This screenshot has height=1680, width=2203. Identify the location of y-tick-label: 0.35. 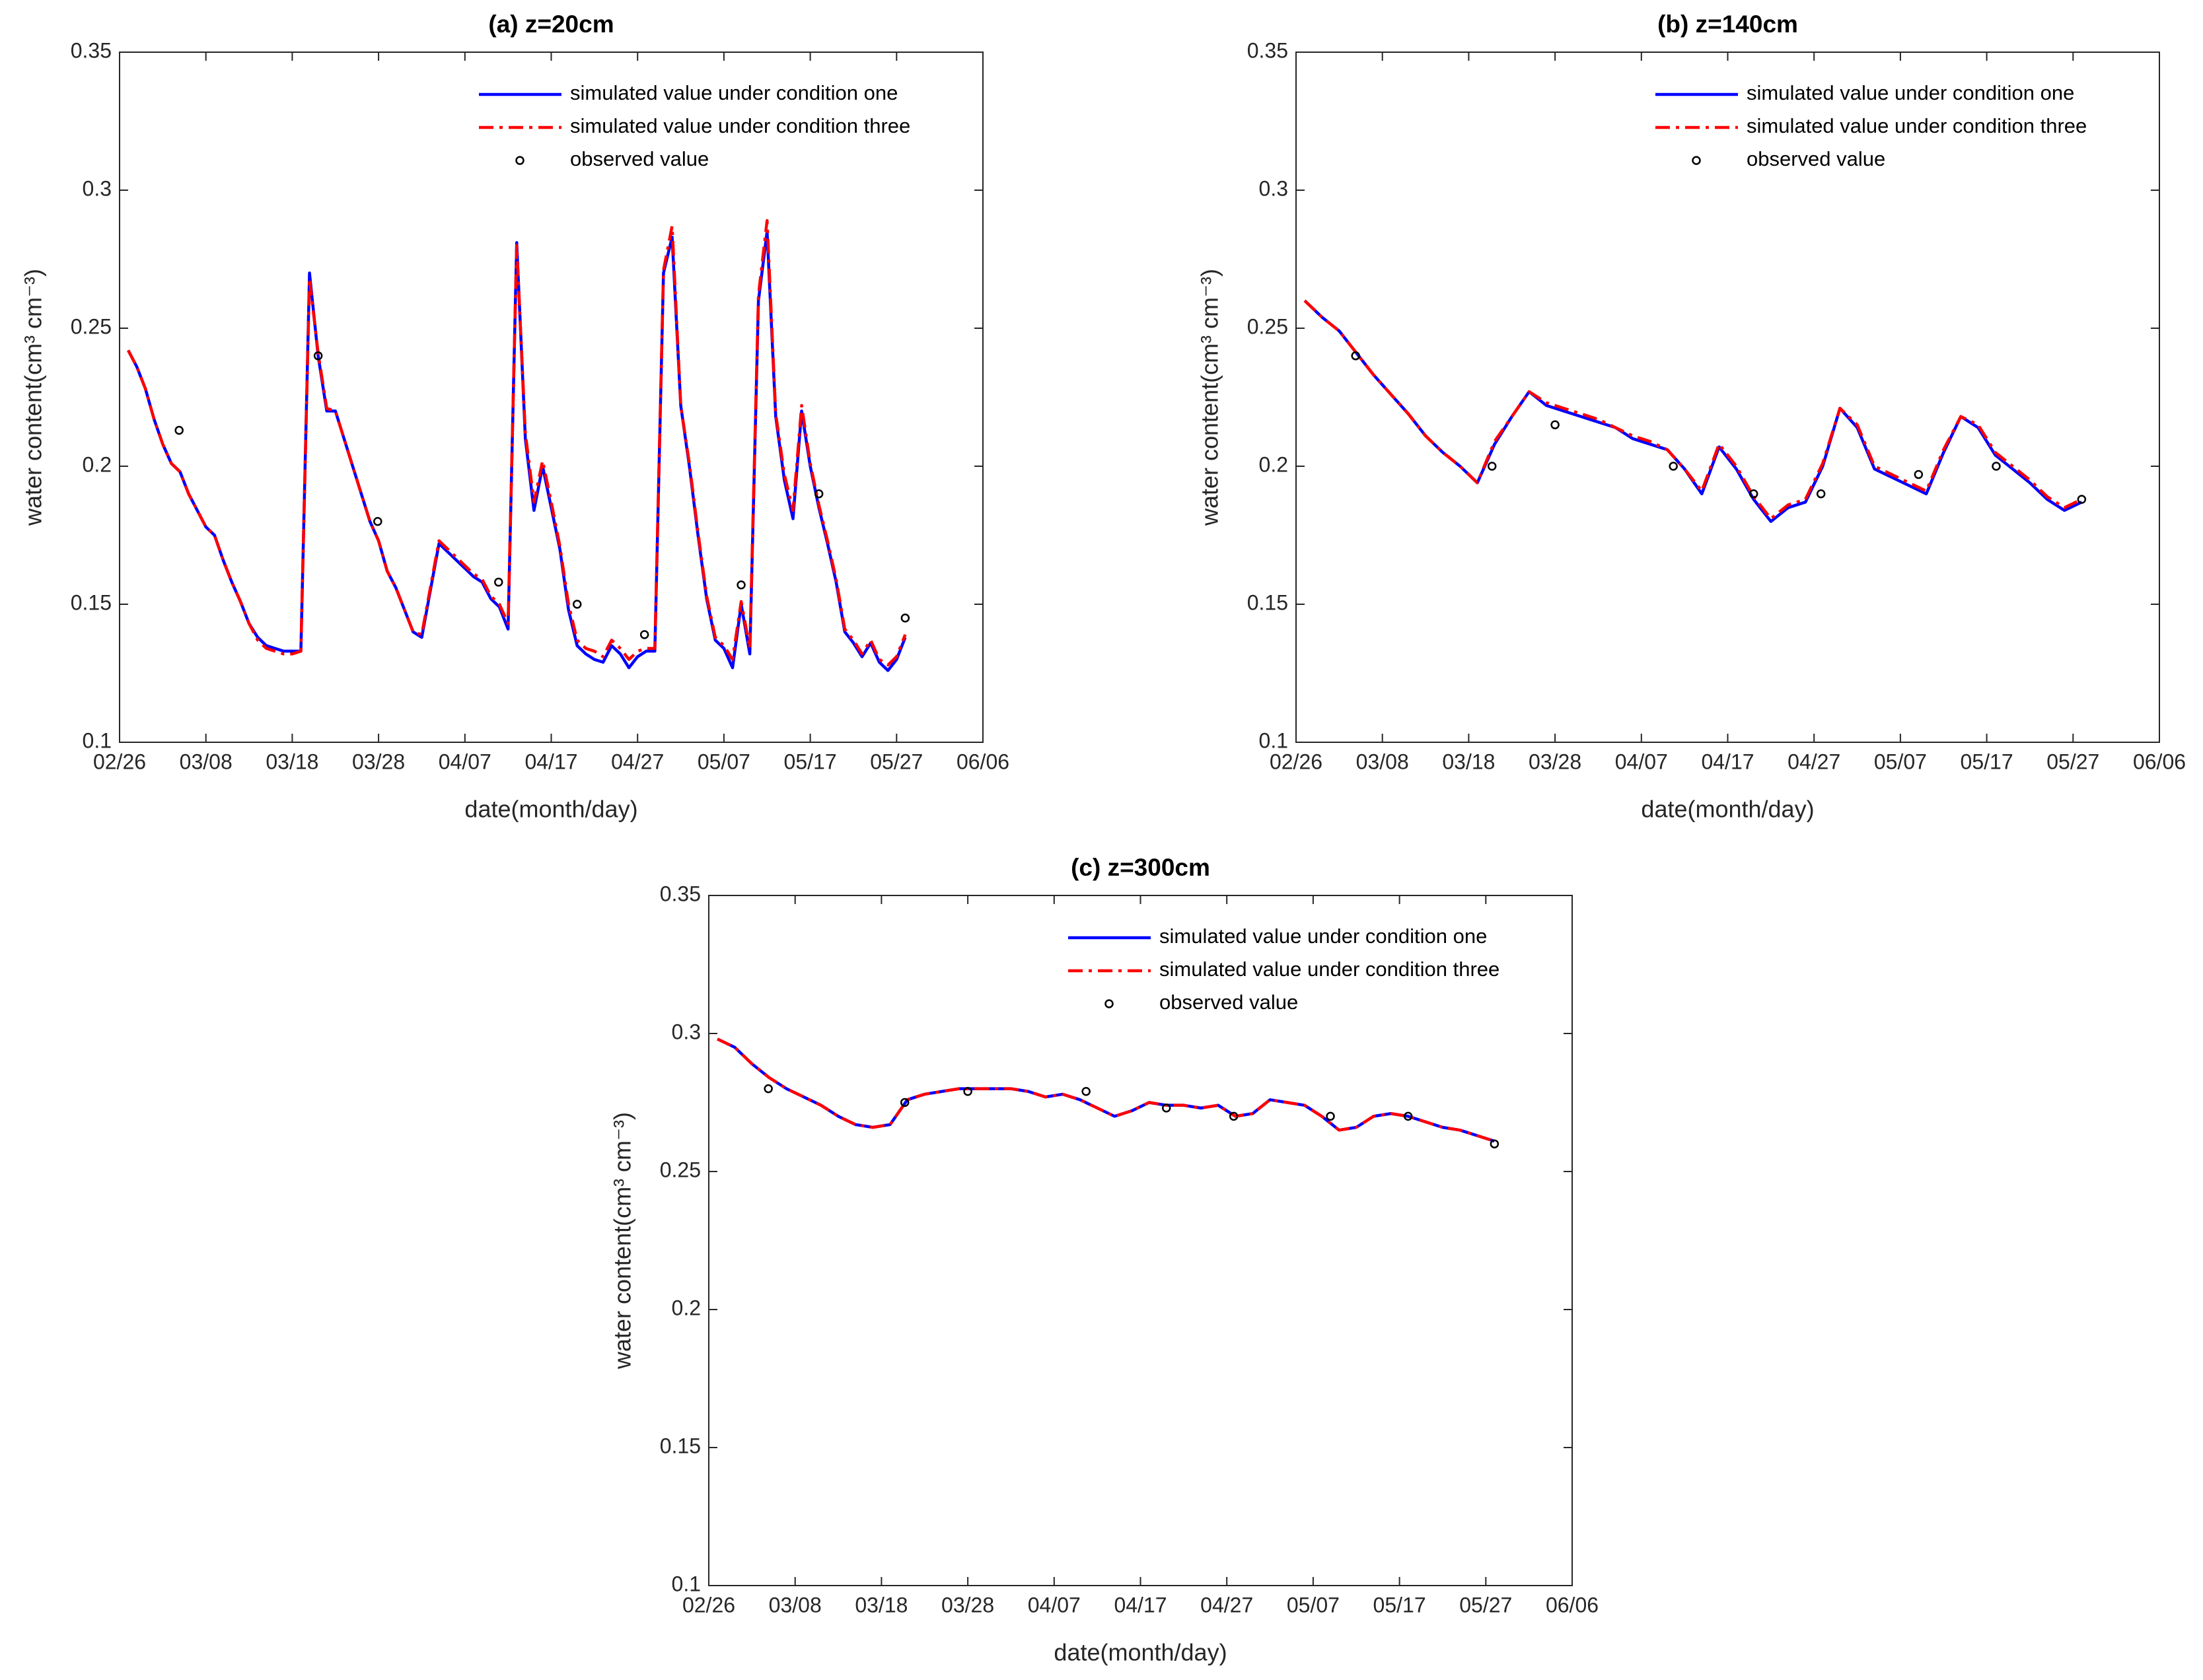
(681, 893).